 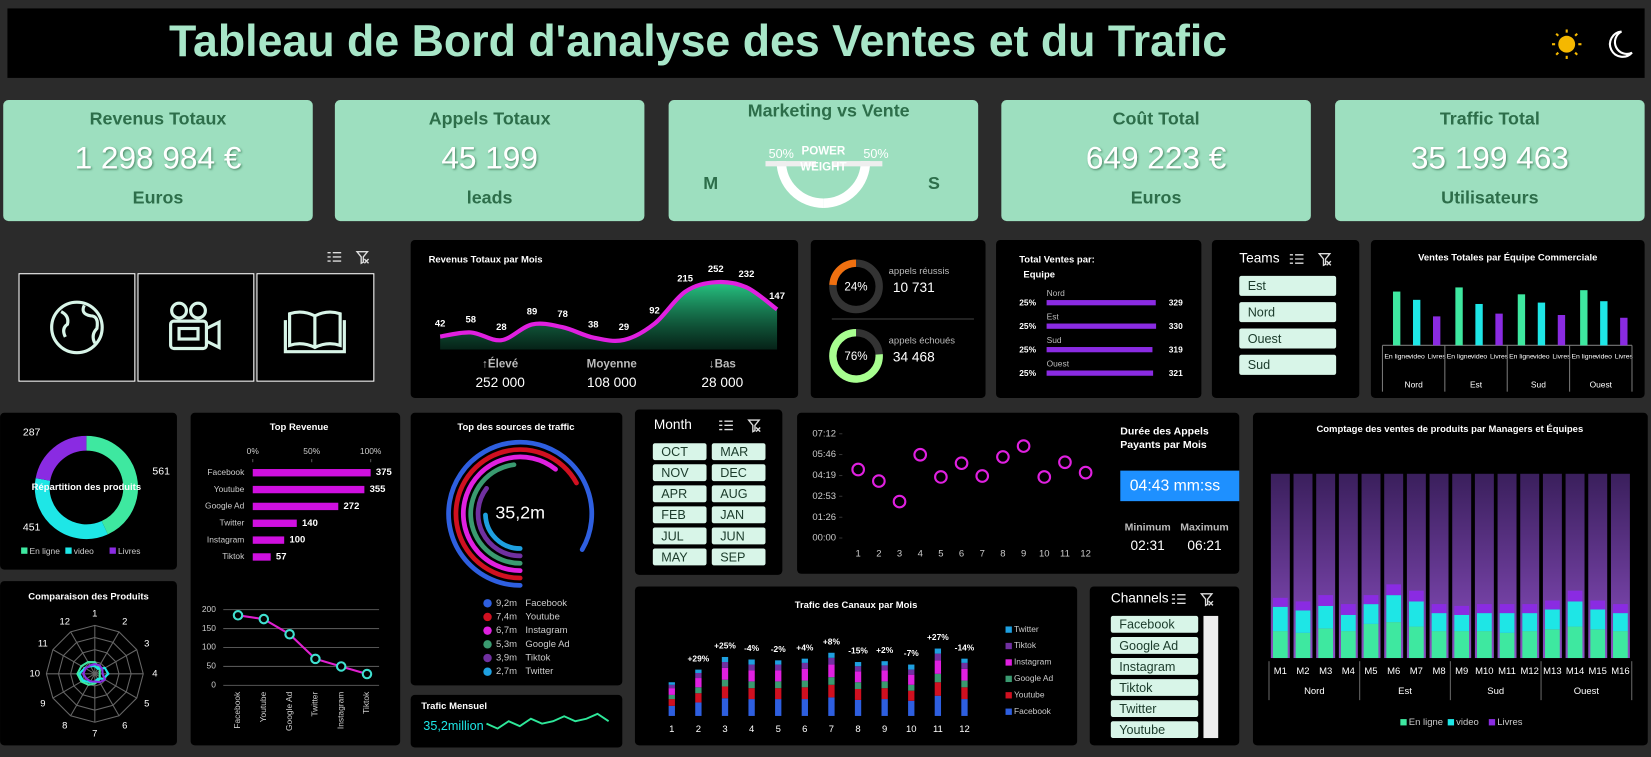 I want to click on x-tick-label: M7, so click(x=1416, y=671).